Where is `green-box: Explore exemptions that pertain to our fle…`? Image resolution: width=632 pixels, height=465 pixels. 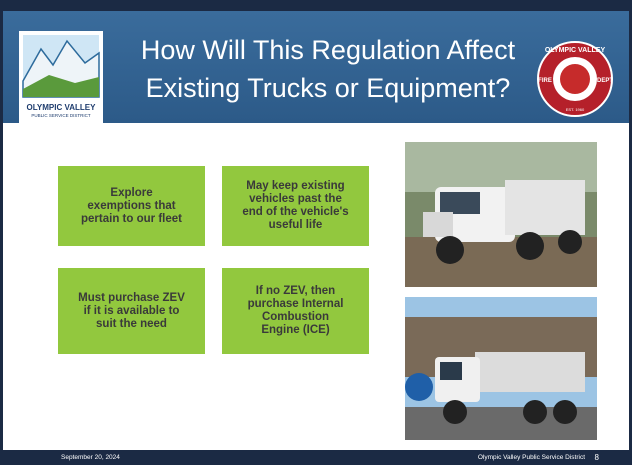
green-box: Explore exemptions that pertain to our fle… is located at coordinates (131, 206).